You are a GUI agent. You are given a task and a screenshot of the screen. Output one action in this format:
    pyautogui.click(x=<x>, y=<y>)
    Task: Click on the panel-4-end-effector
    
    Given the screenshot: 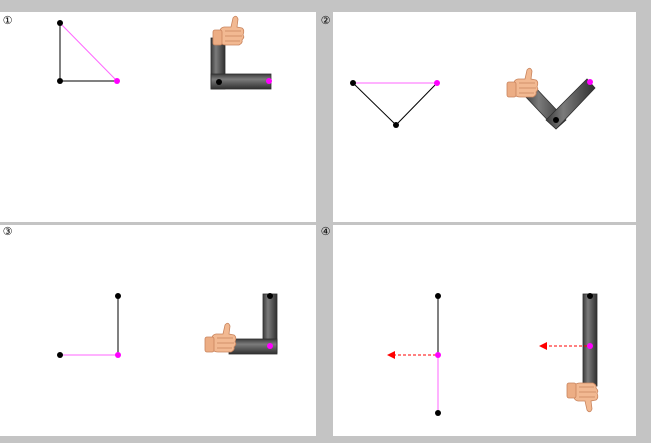 What is the action you would take?
    pyautogui.click(x=438, y=355)
    